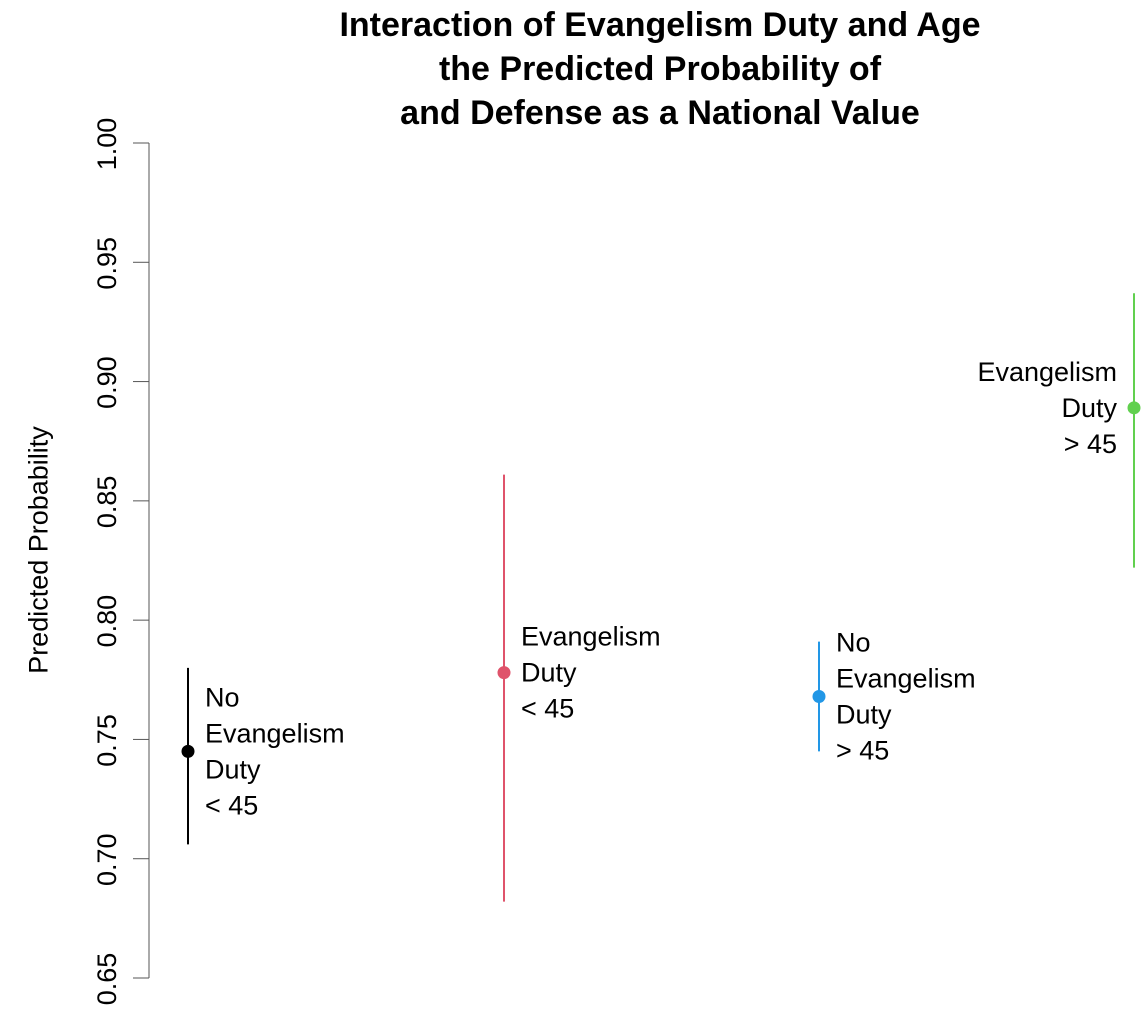 Image resolution: width=1142 pixels, height=1015 pixels. Describe the element at coordinates (906, 696) in the screenshot. I see `point-label-3: No Evangelism Duty > 45` at that location.